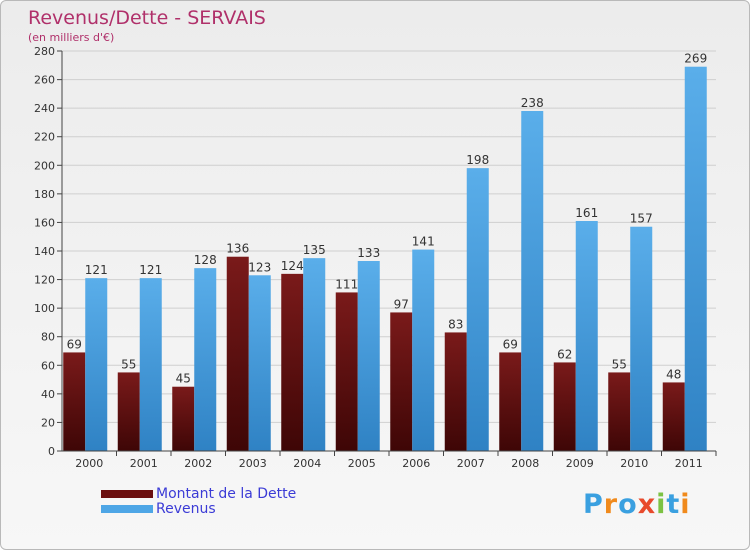  What do you see at coordinates (71, 37) in the screenshot?
I see `chart-subtitle: (en milliers d'€)` at bounding box center [71, 37].